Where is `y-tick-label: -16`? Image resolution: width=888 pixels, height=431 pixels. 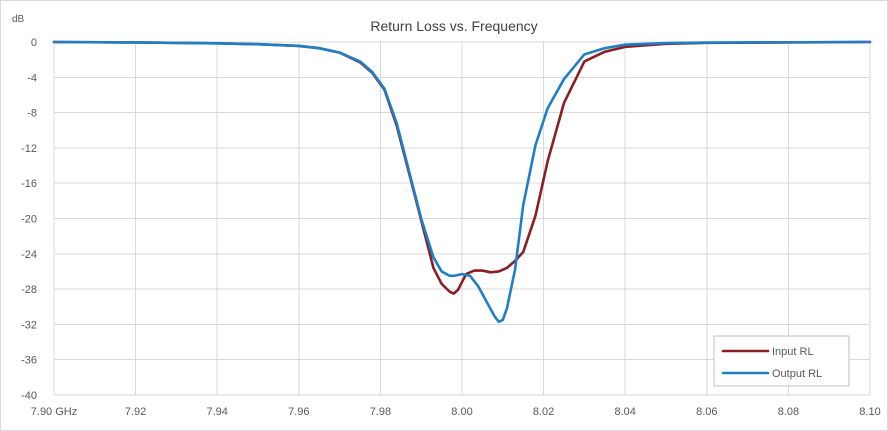 y-tick-label: -16 is located at coordinates (29, 184).